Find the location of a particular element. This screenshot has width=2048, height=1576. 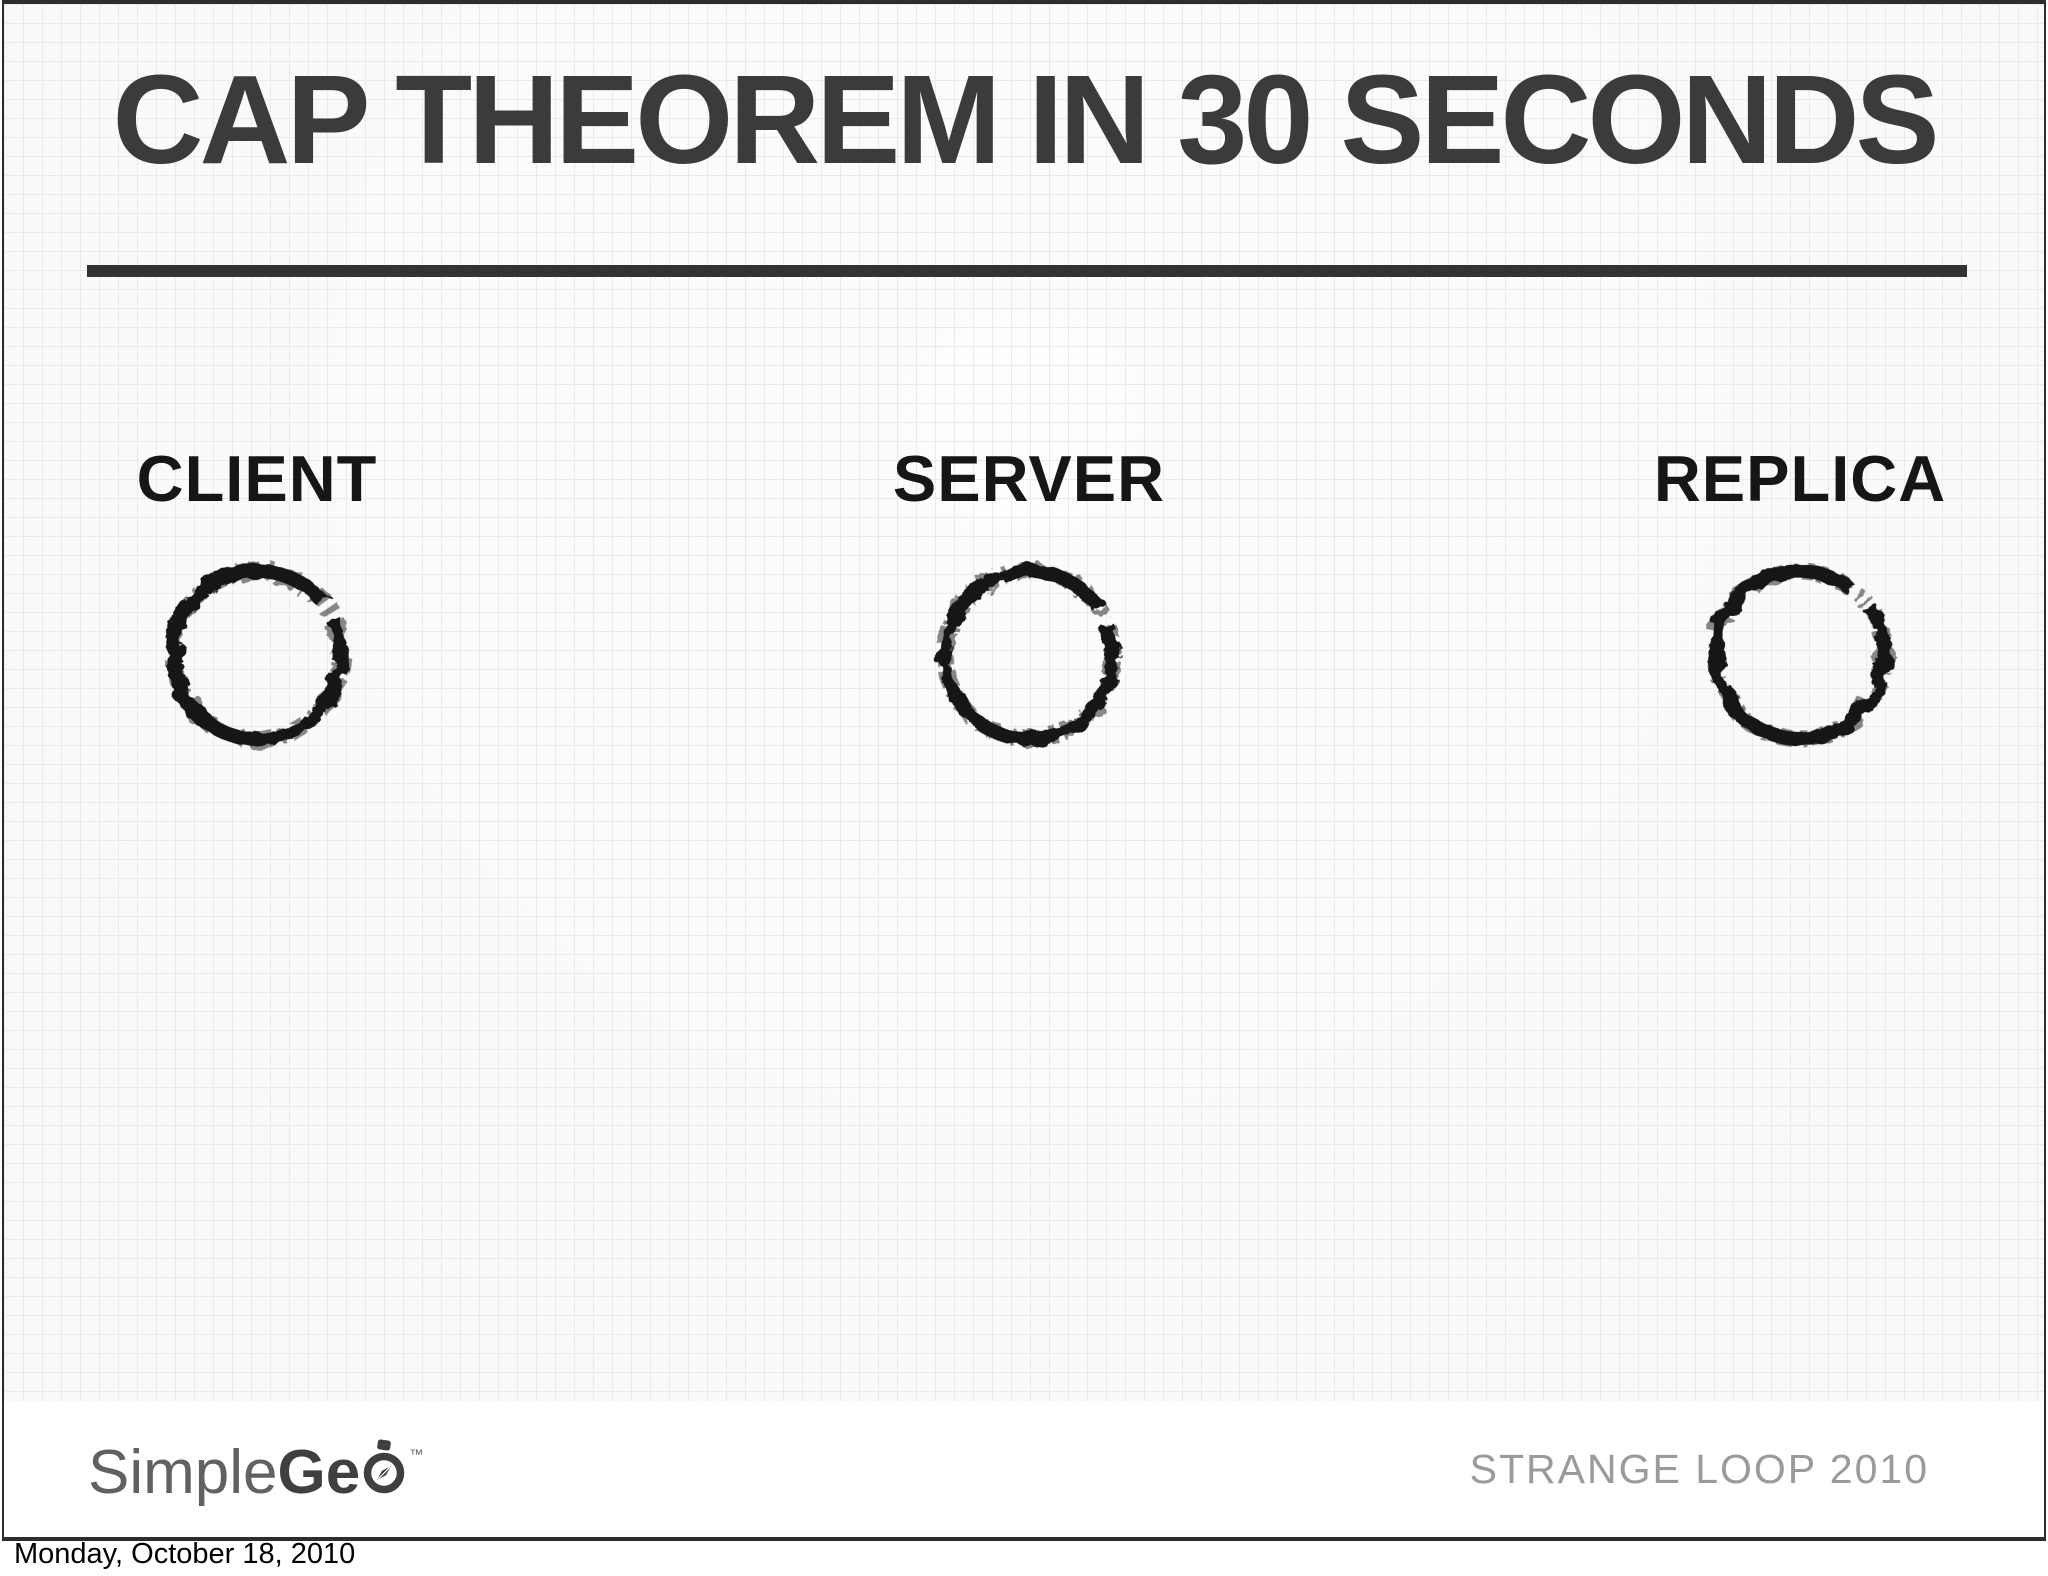

node-server: SERVER is located at coordinates (1029, 608).